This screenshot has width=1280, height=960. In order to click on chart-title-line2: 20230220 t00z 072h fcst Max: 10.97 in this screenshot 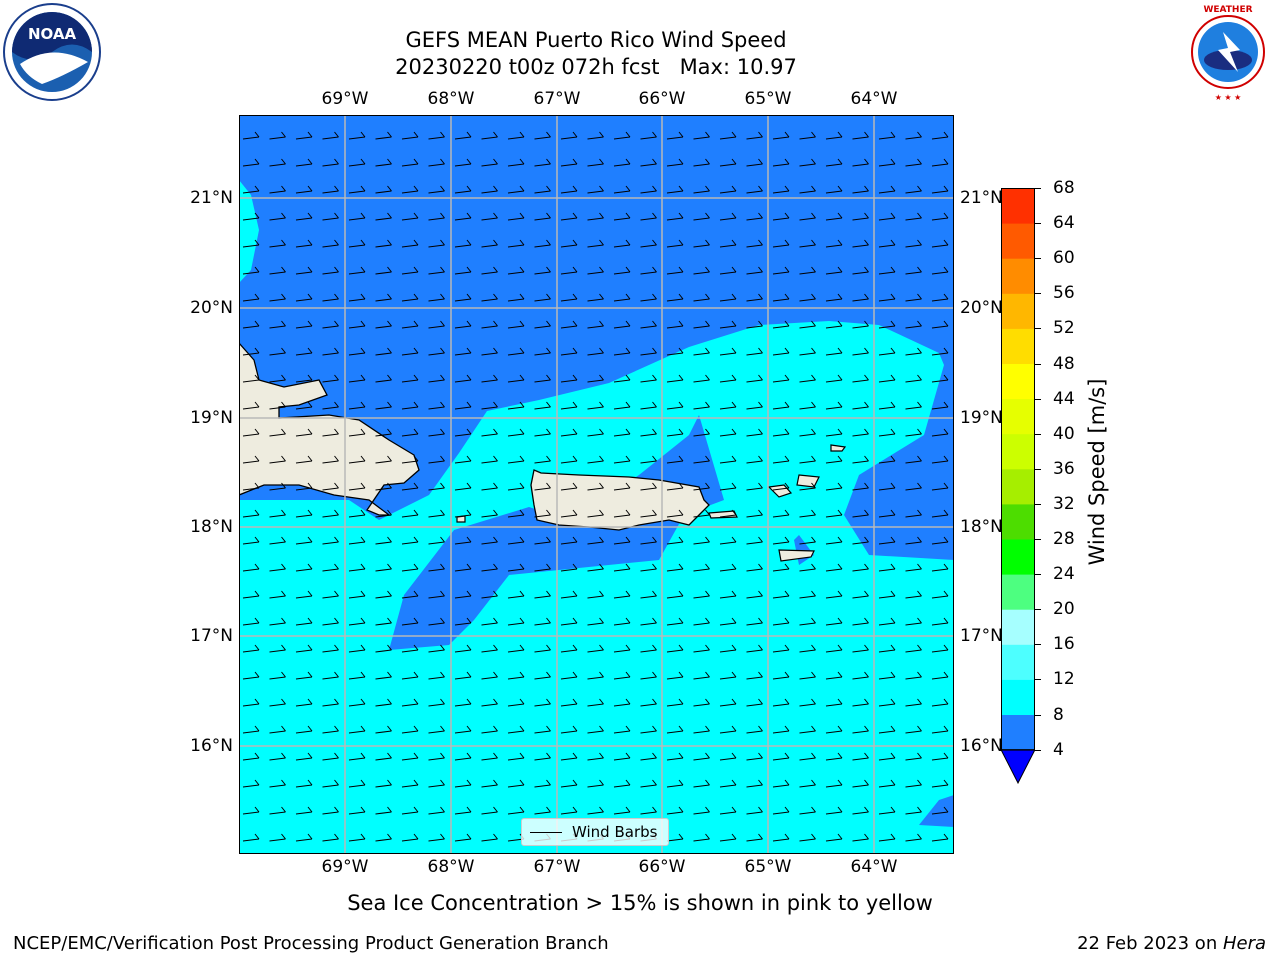, I will do `click(596, 67)`.